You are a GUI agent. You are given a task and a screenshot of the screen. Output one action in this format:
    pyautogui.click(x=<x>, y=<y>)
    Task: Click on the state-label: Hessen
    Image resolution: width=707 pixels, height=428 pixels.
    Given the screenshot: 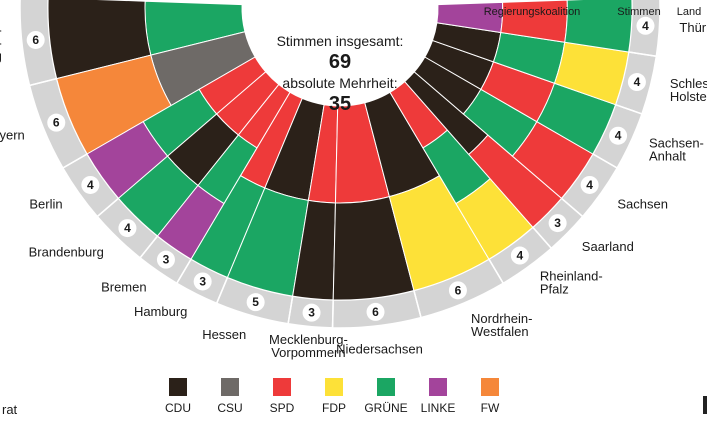 What is the action you would take?
    pyautogui.click(x=224, y=334)
    